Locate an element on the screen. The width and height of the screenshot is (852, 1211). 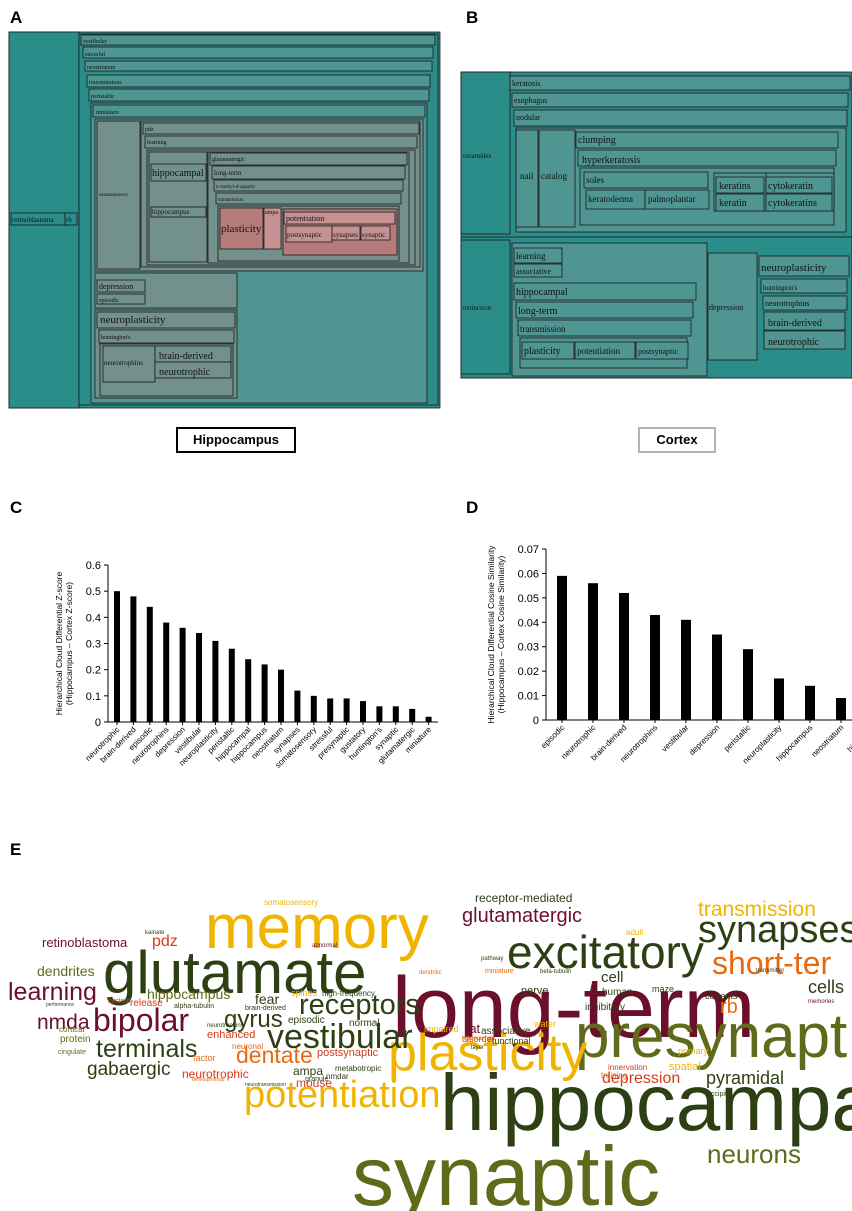
bar-hippocampus is located at coordinates (810, 702).